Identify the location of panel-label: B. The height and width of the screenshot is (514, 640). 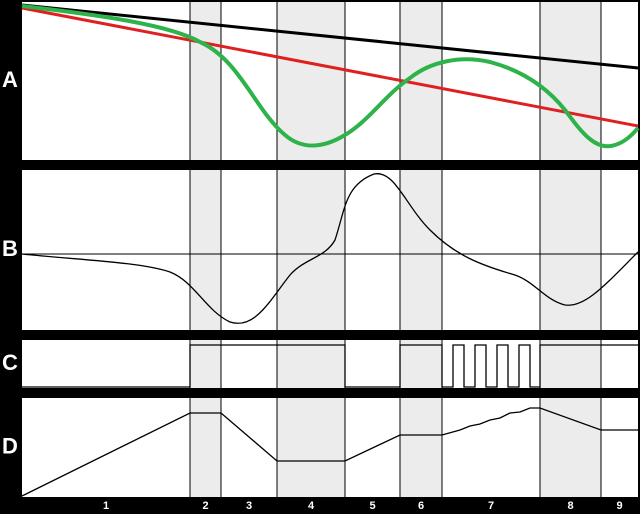
(10, 248).